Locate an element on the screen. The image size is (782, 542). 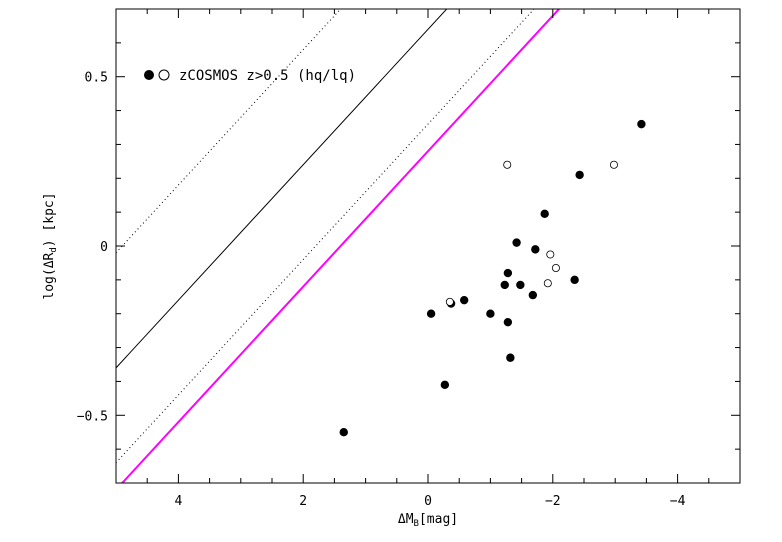
x-tick-label: −2 is located at coordinates (553, 501).